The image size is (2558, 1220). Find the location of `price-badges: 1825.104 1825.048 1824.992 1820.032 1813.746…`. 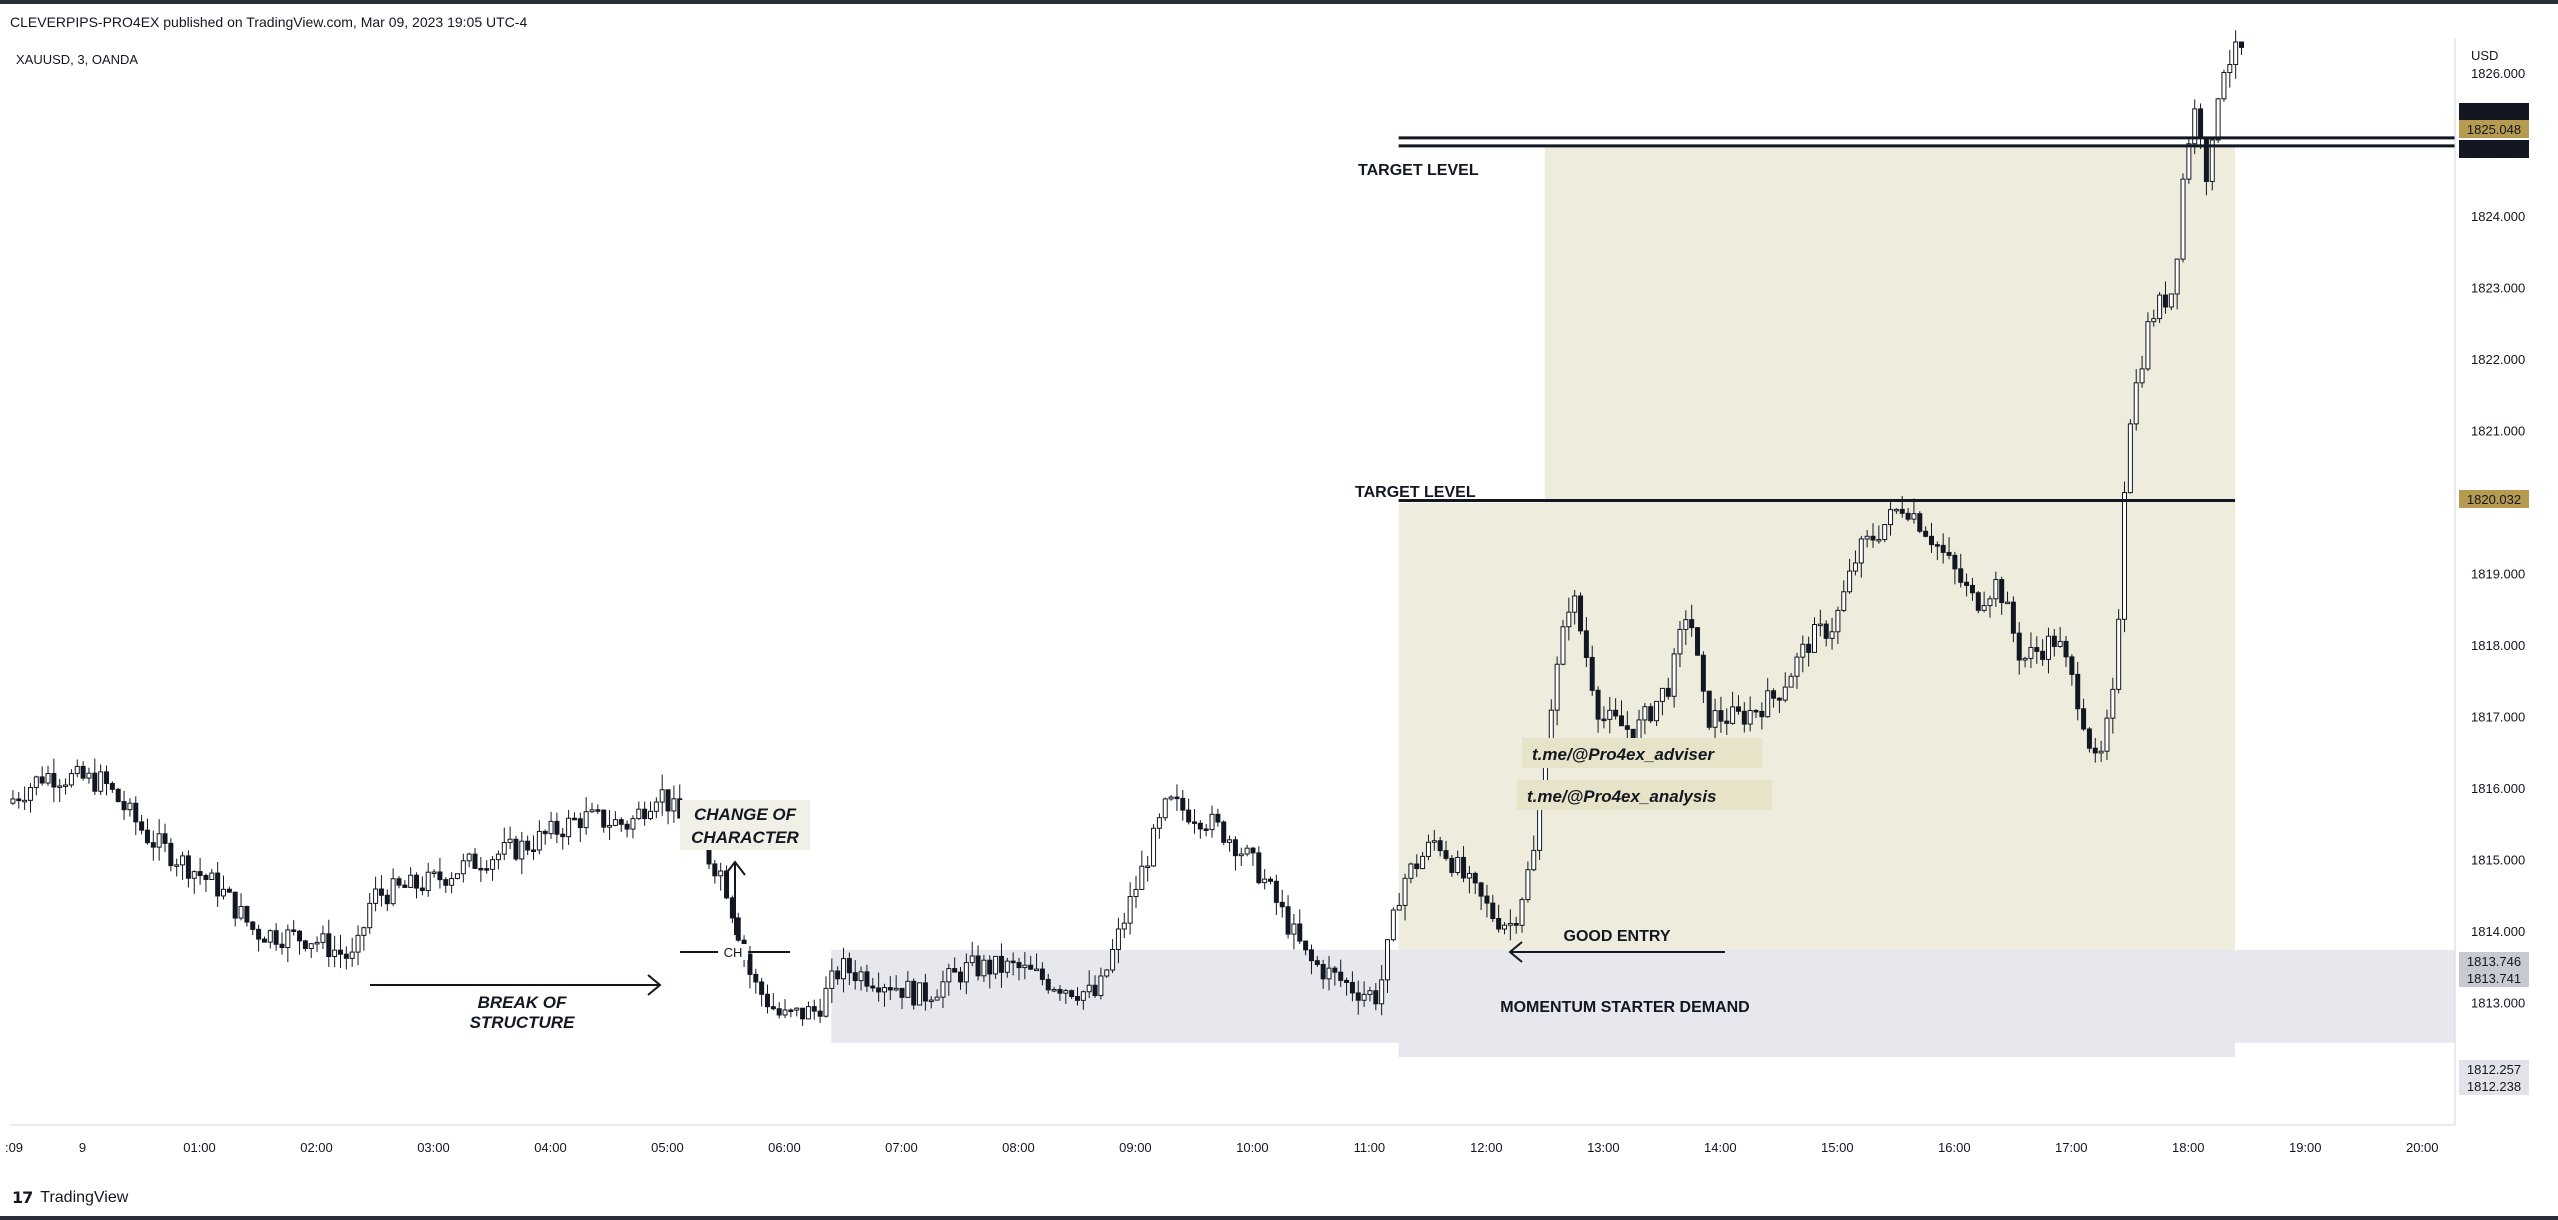

price-badges: 1825.104 1825.048 1824.992 1820.032 1813.746… is located at coordinates (2494, 599).